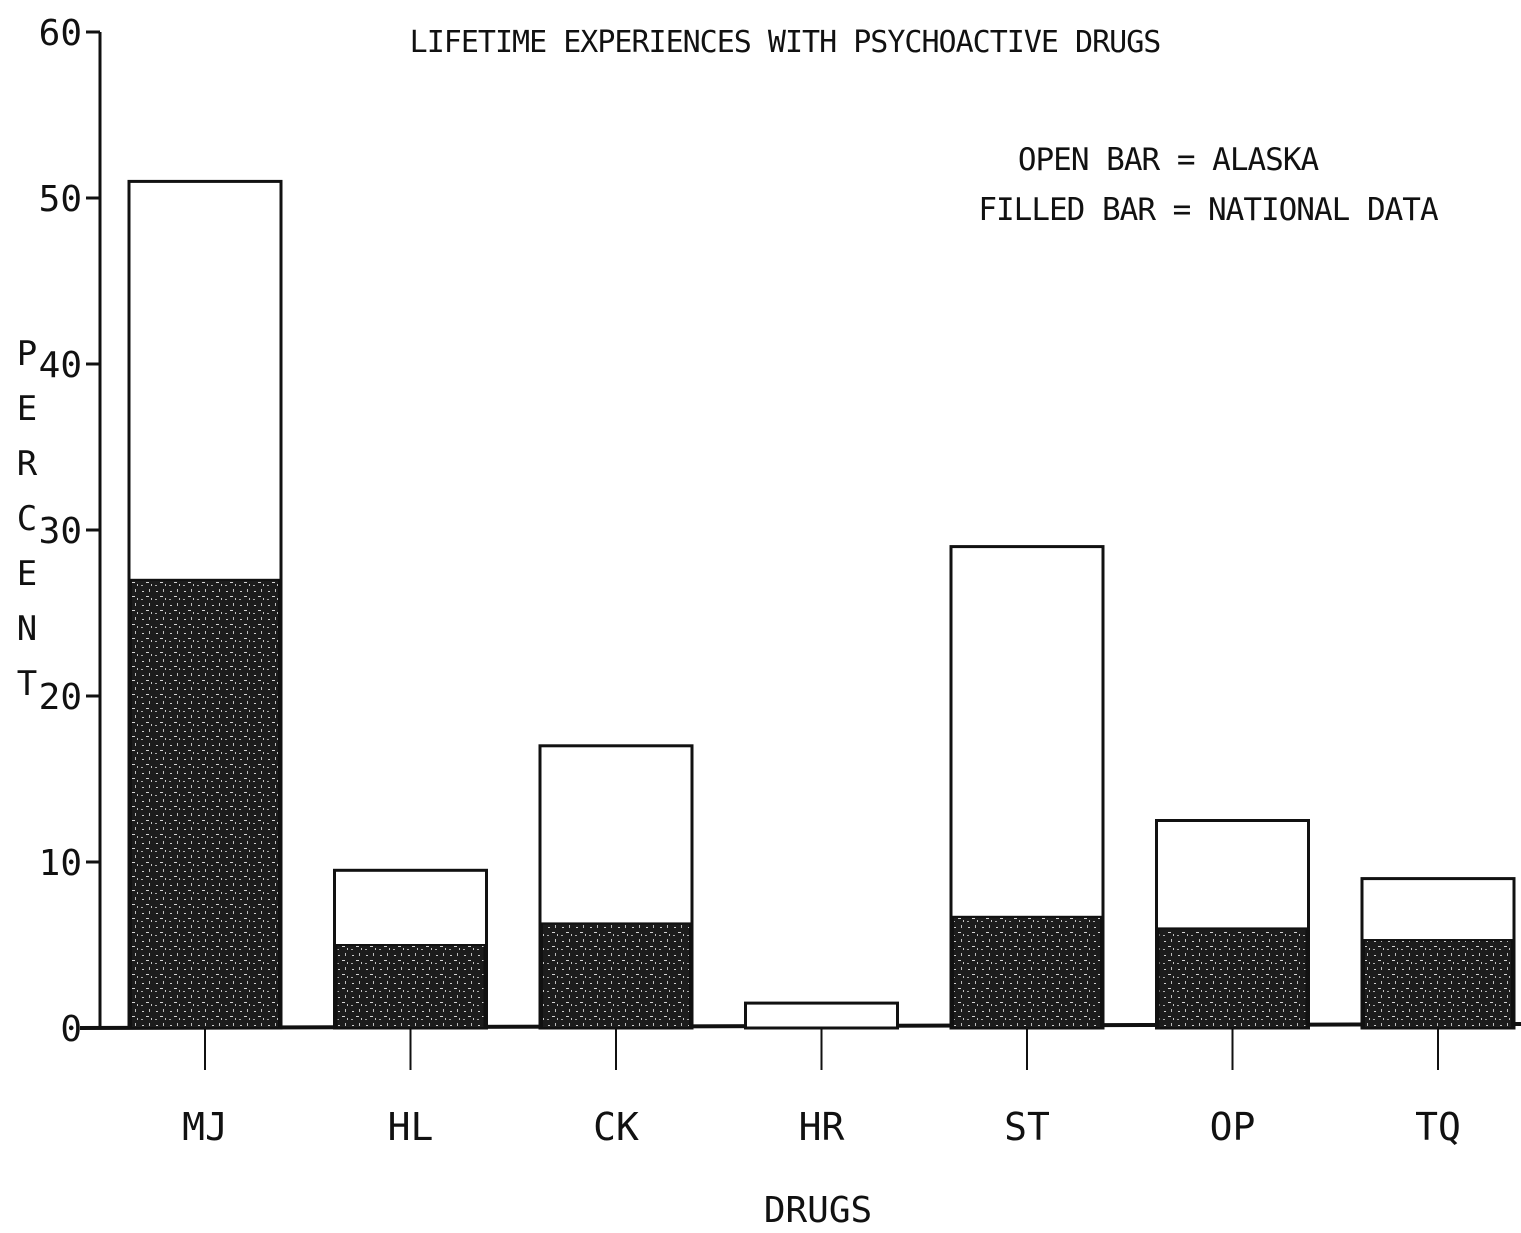 Image resolution: width=1521 pixels, height=1233 pixels. I want to click on y-tick-label-30: 30, so click(60, 531).